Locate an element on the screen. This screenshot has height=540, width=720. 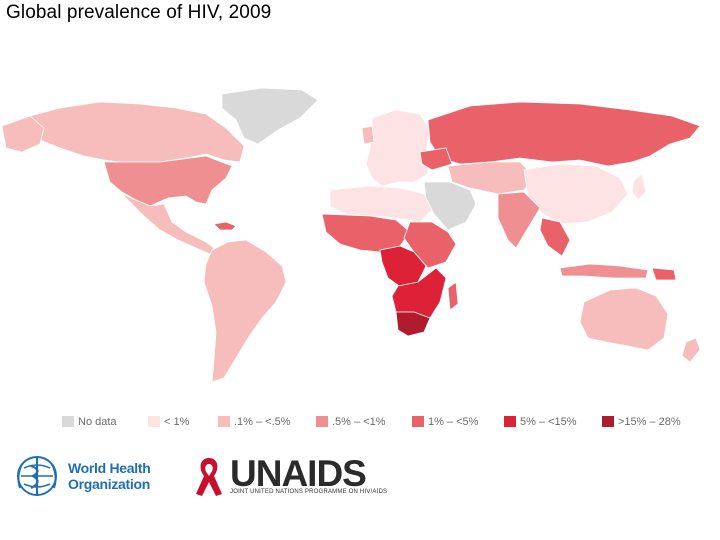
region-madagascar is located at coordinates (453, 296).